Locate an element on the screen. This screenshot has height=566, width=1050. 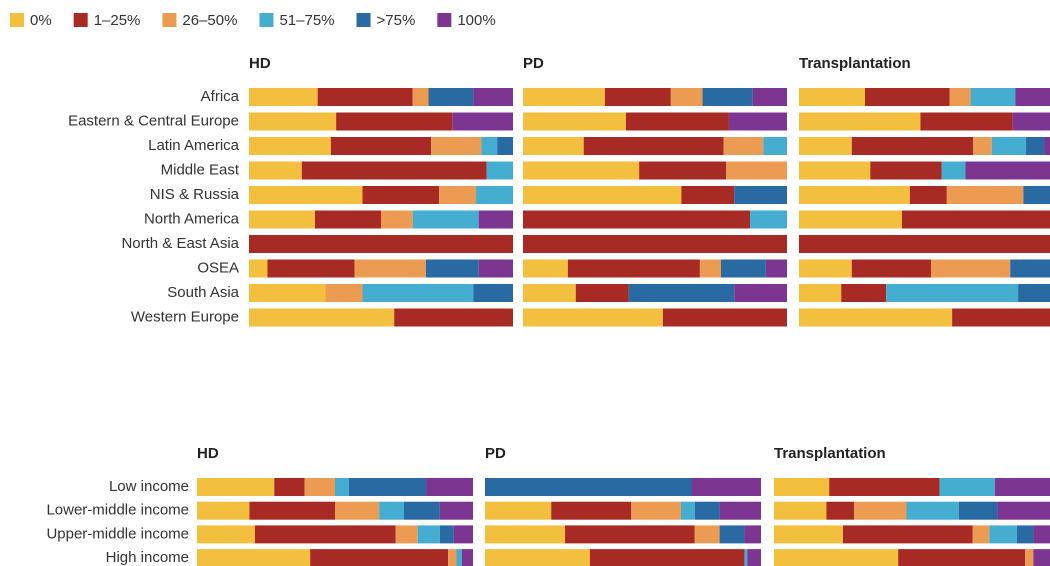
category-label: OSEA is located at coordinates (218, 267).